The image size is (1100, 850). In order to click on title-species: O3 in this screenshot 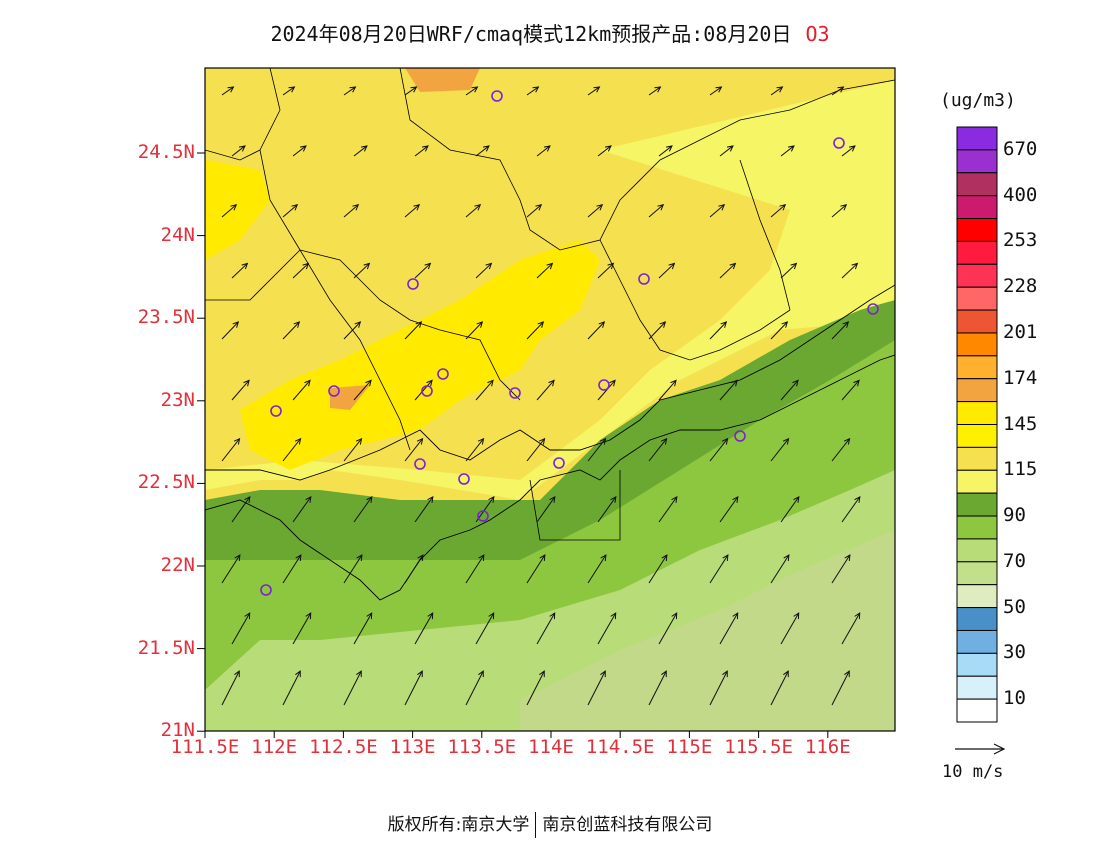, I will do `click(817, 34)`.